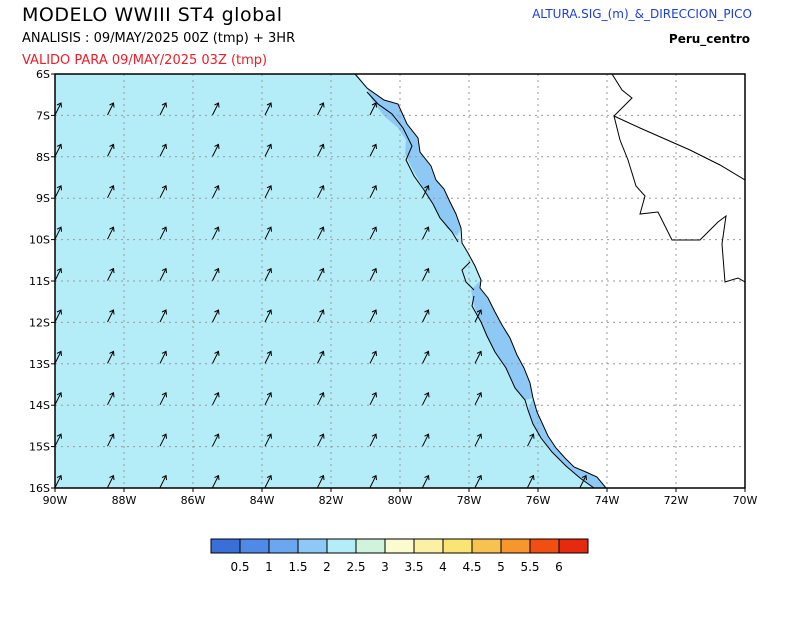 The height and width of the screenshot is (618, 800). I want to click on lat-label: 14S, so click(39, 405).